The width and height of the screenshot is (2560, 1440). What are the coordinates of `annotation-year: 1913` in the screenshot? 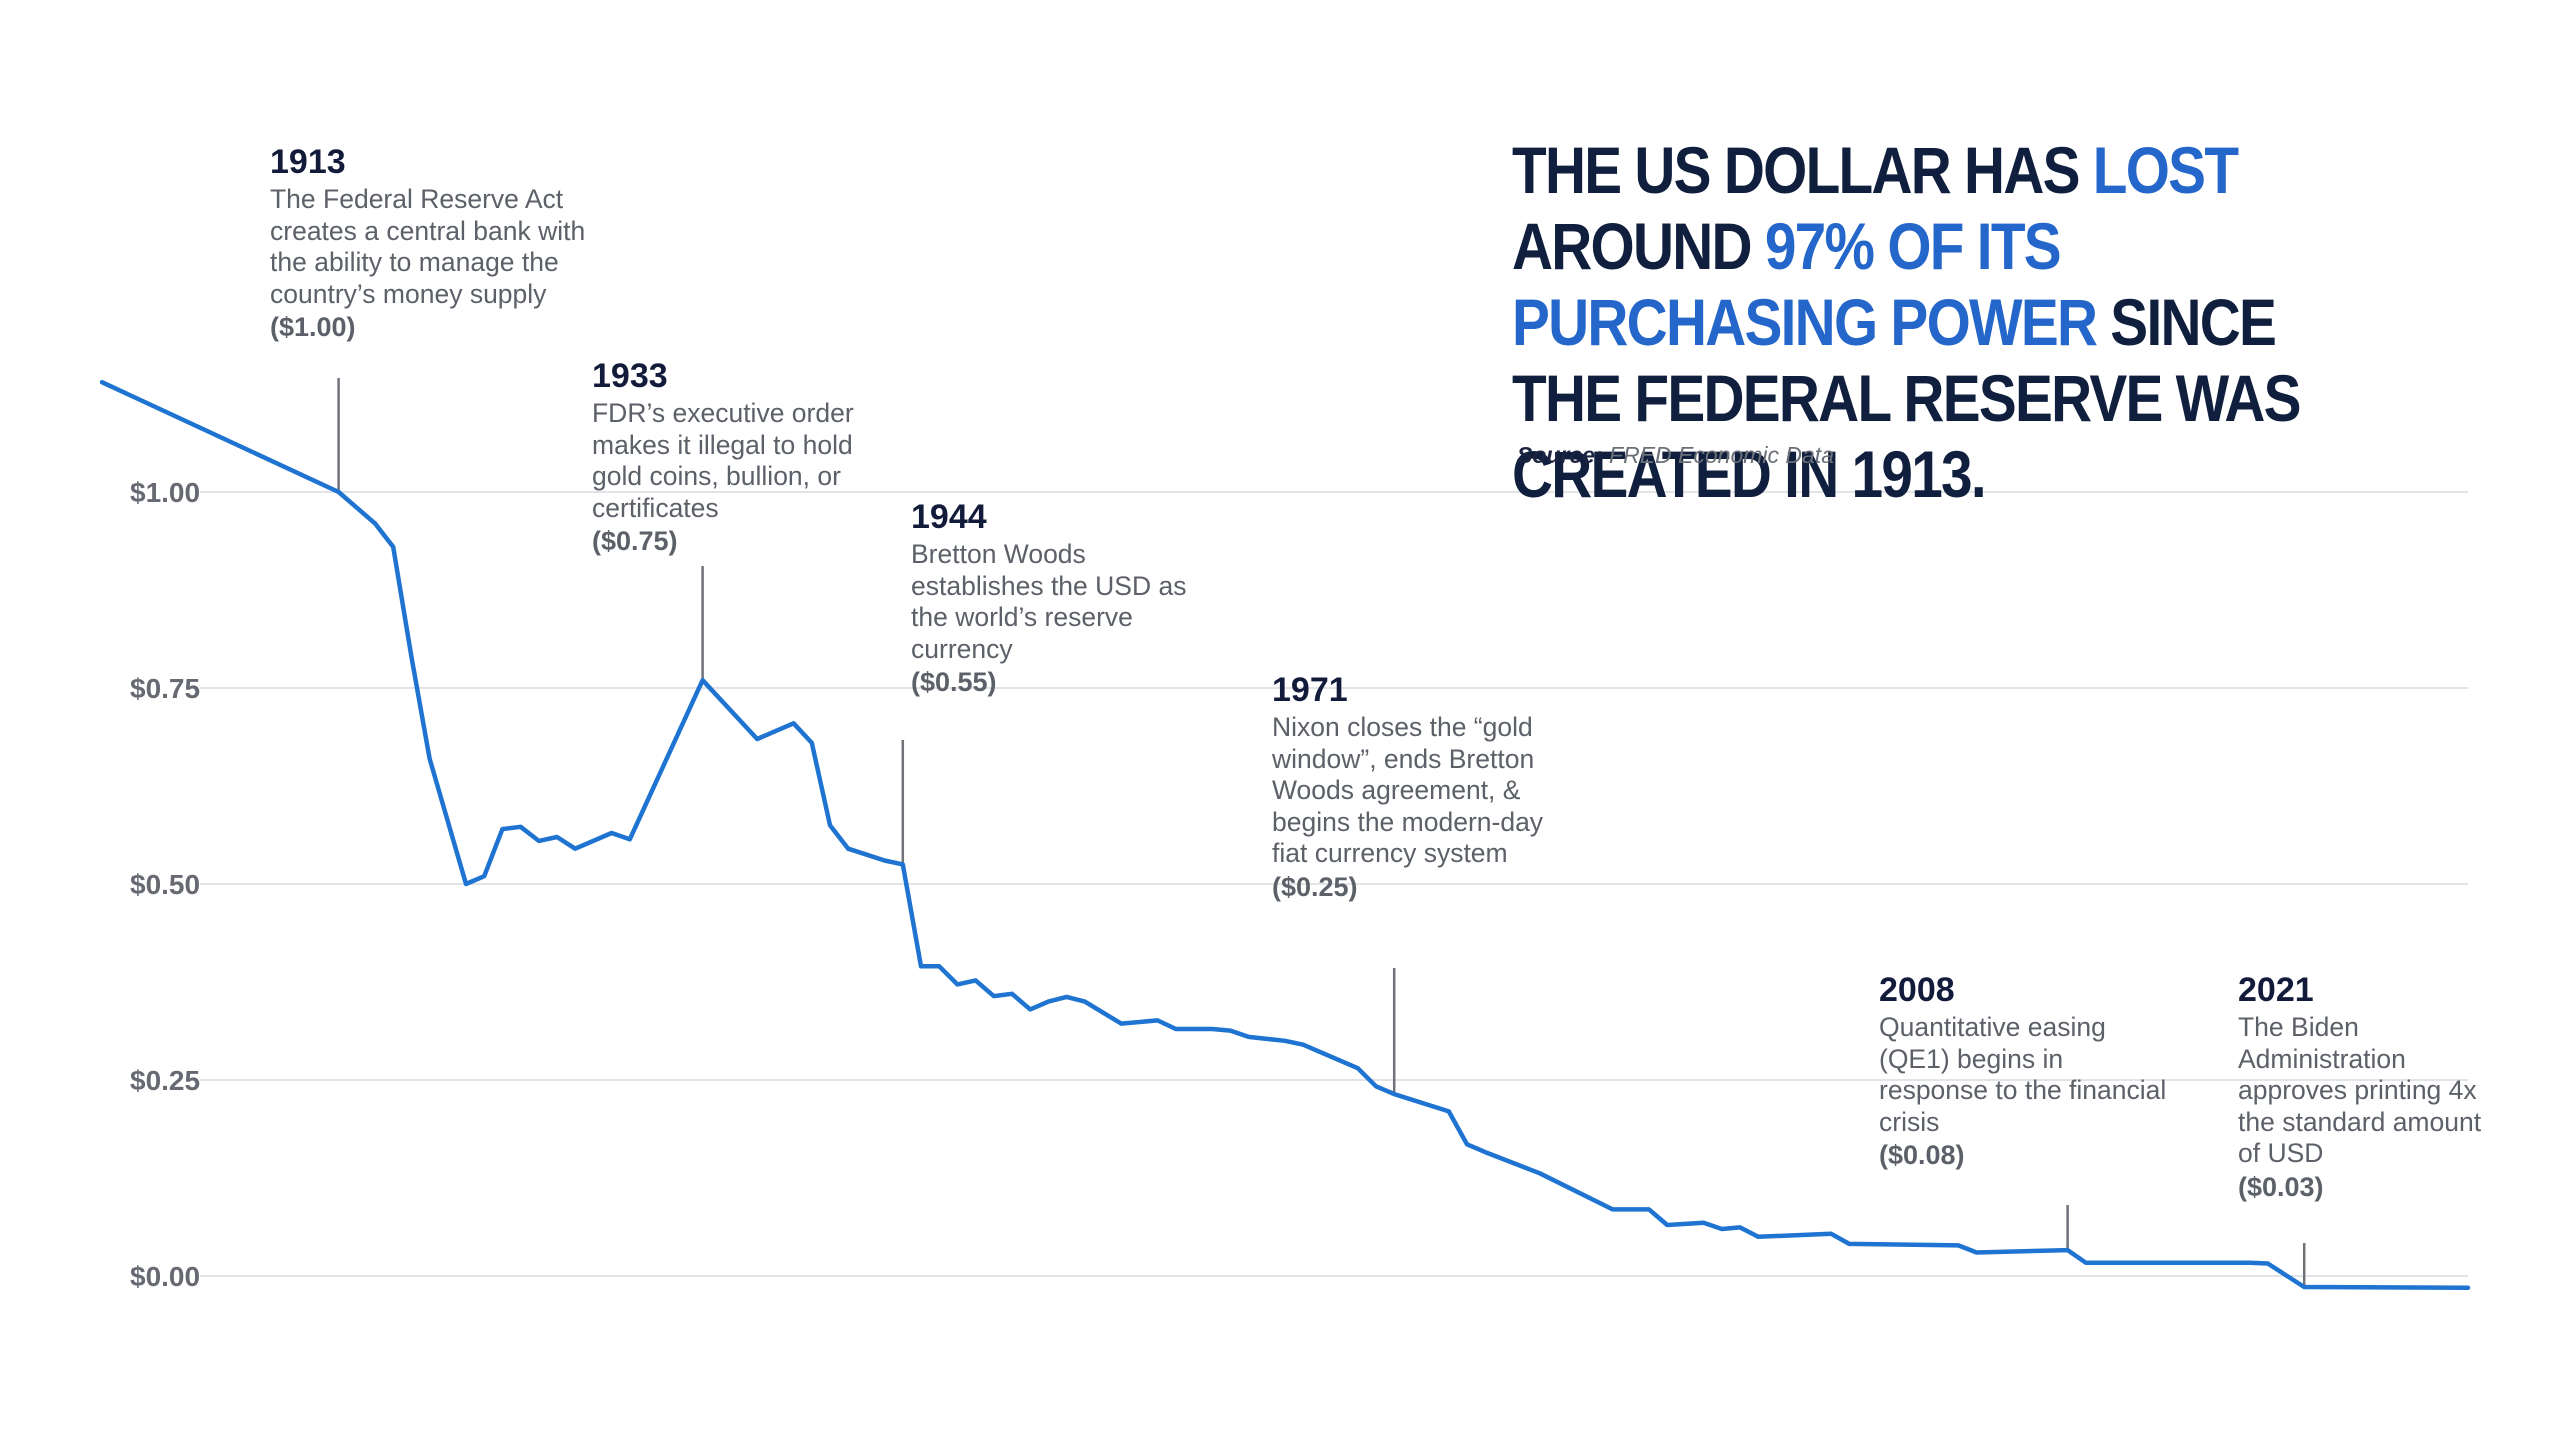 It's located at (308, 162).